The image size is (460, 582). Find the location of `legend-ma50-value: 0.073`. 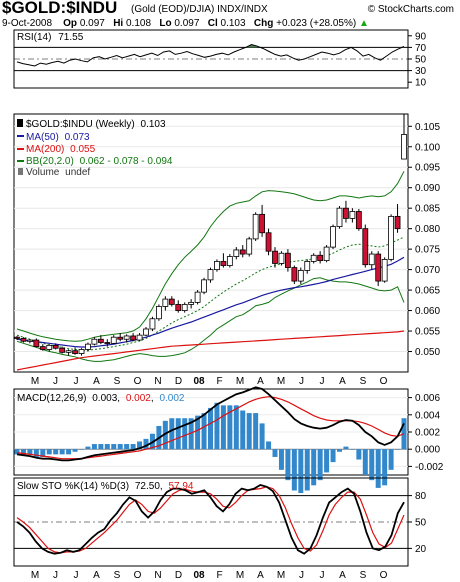

legend-ma50-value: 0.073 is located at coordinates (77, 137).